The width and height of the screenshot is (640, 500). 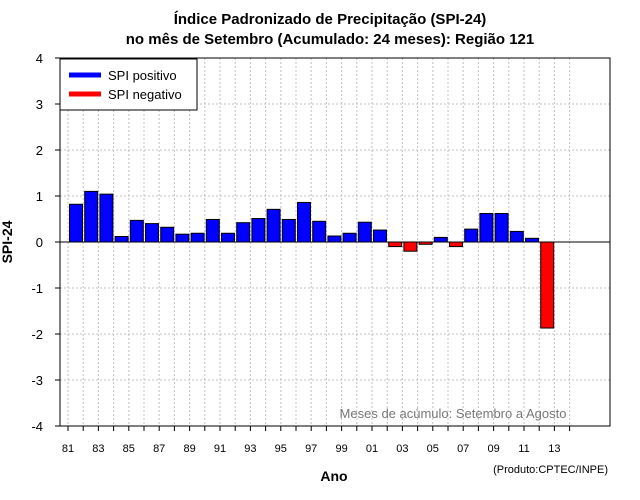 I want to click on x-tick-label: 93, so click(x=250, y=449).